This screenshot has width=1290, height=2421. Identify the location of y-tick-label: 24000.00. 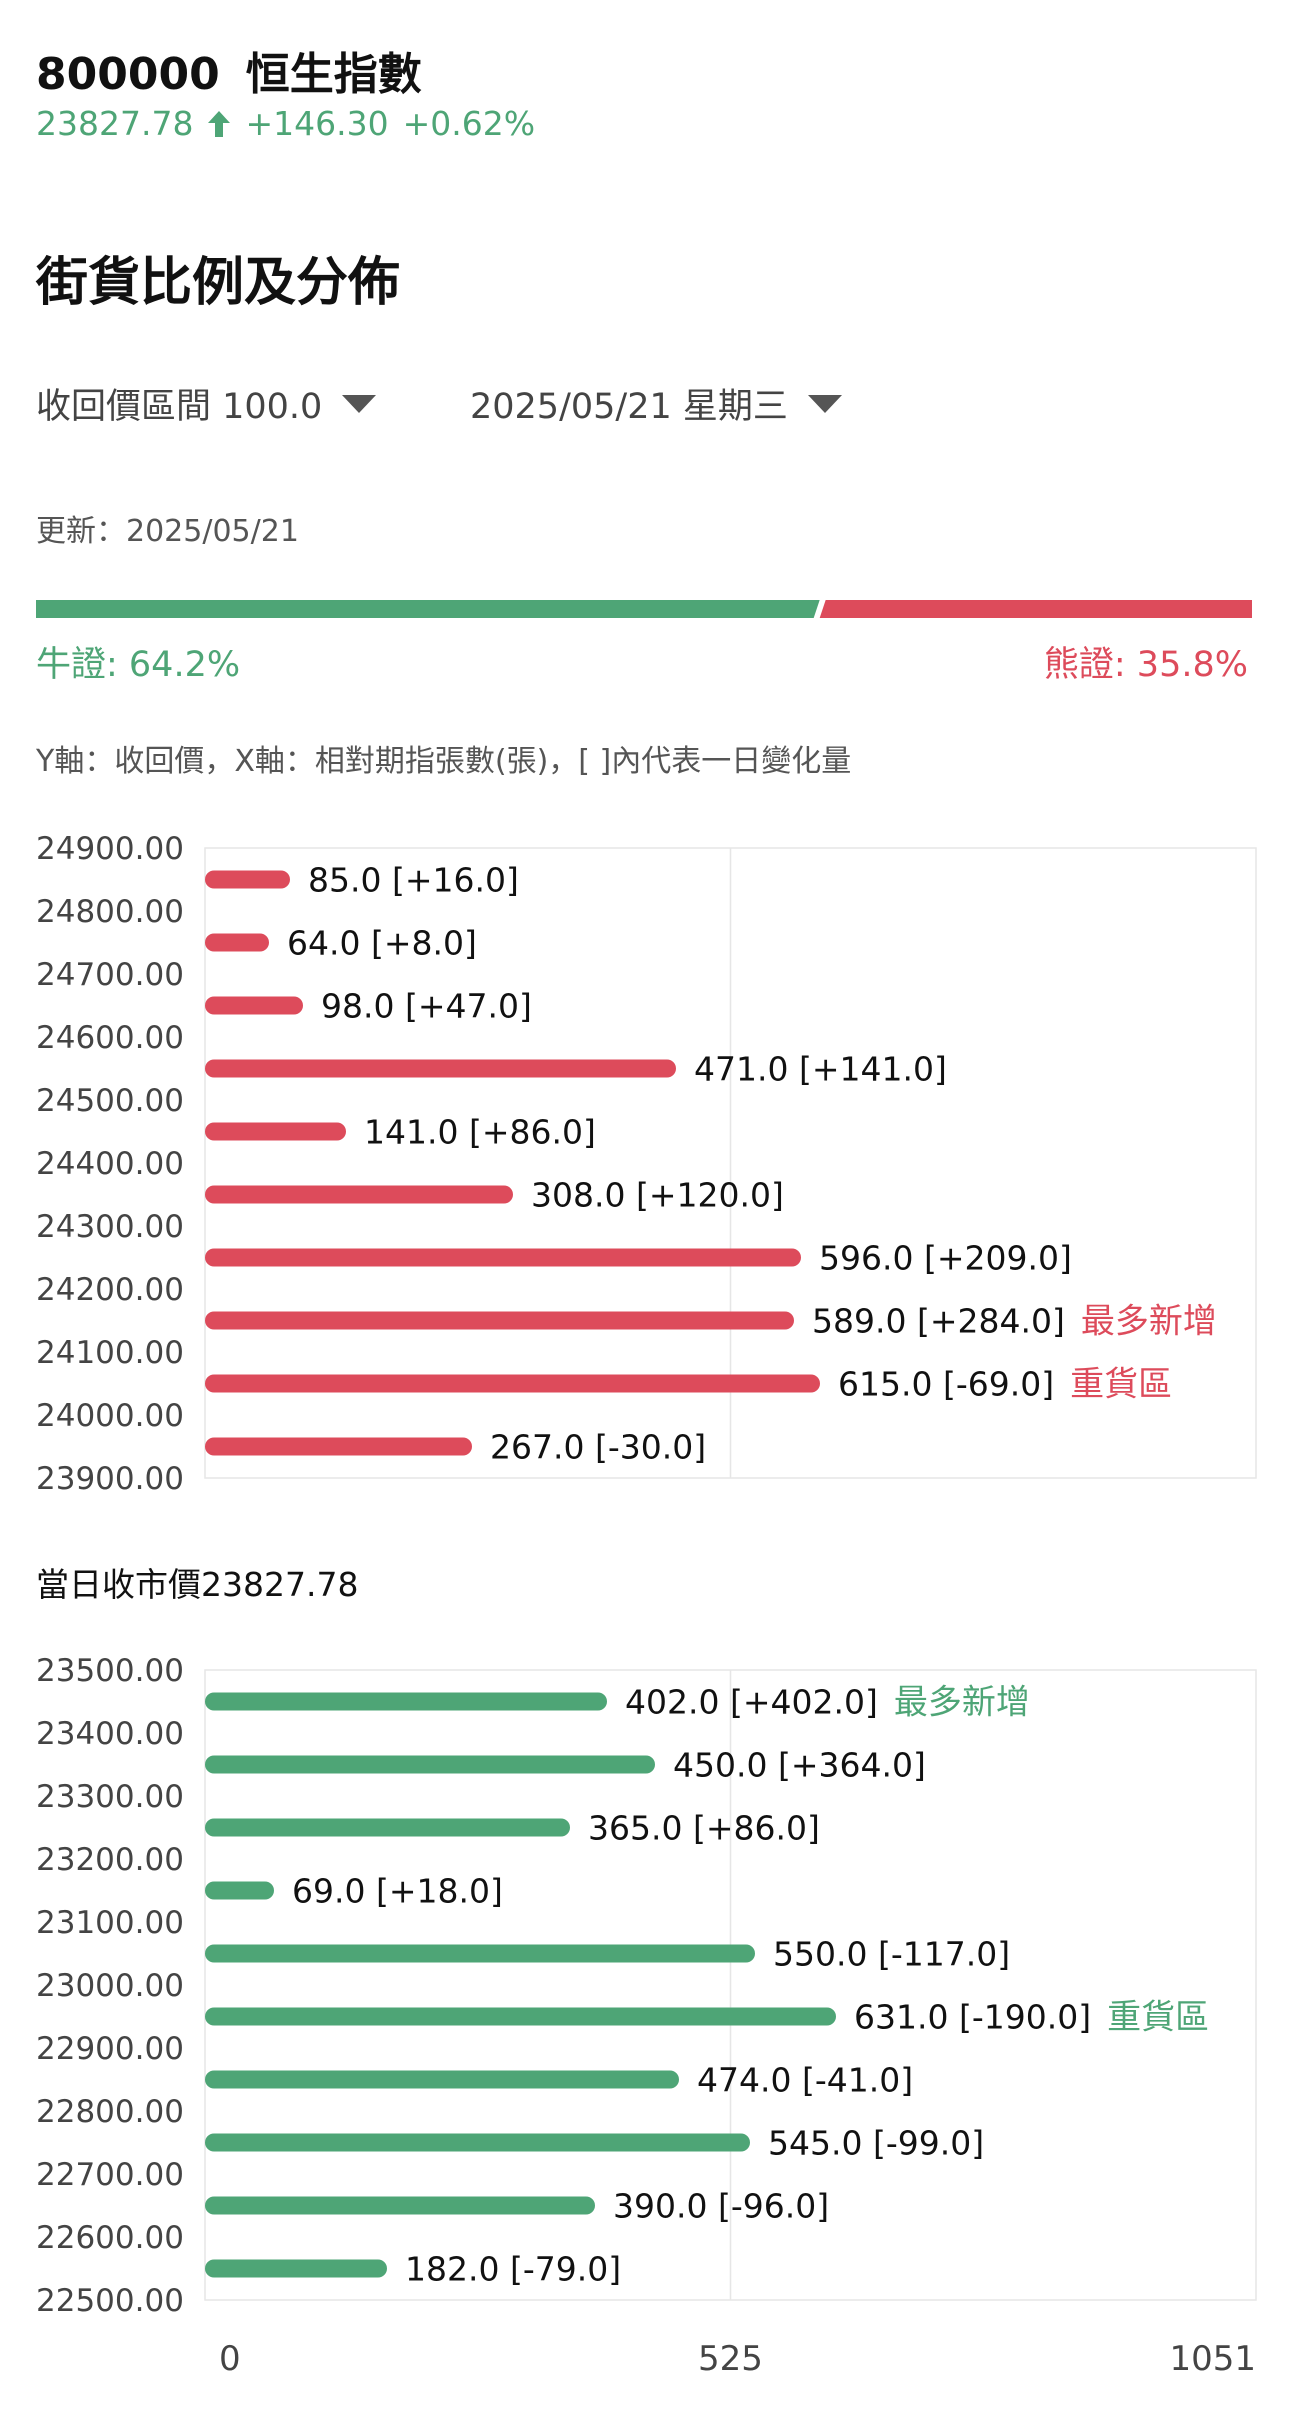
(110, 1416).